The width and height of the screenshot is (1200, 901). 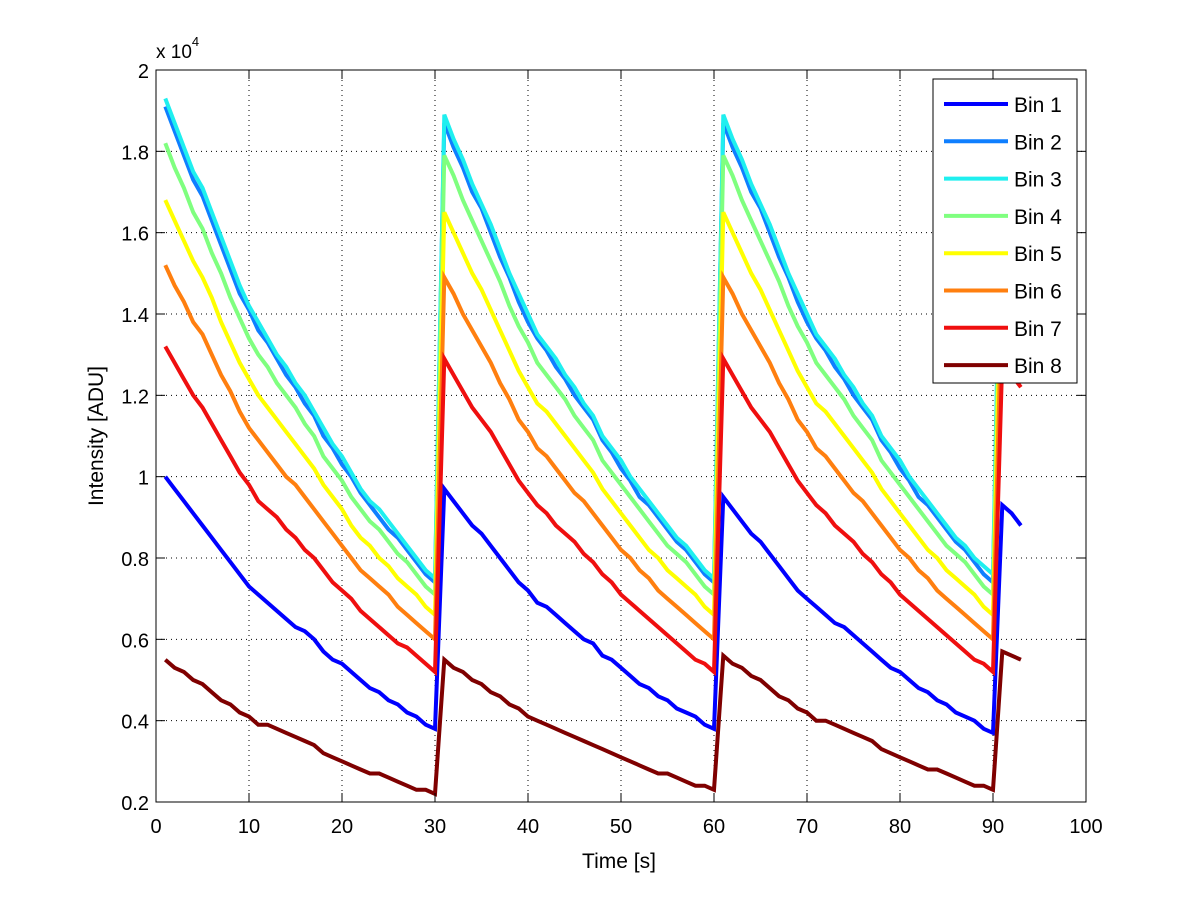 I want to click on y-multiplier: x 104, so click(x=177, y=48).